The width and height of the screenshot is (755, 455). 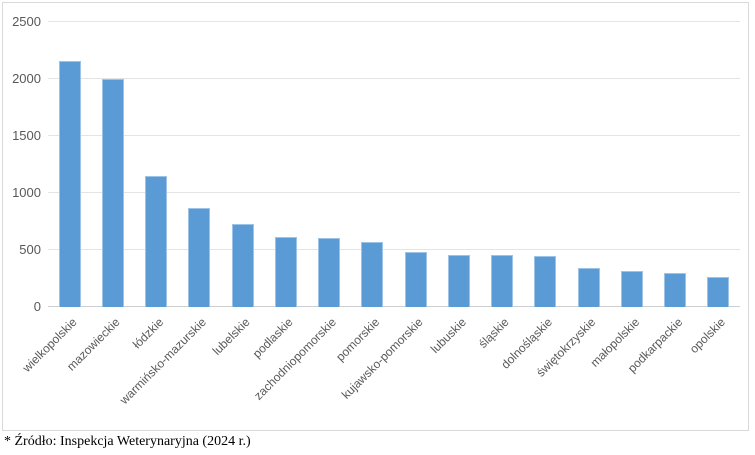 What do you see at coordinates (301, 368) in the screenshot?
I see `x-label-slot: zachodniopomorskie` at bounding box center [301, 368].